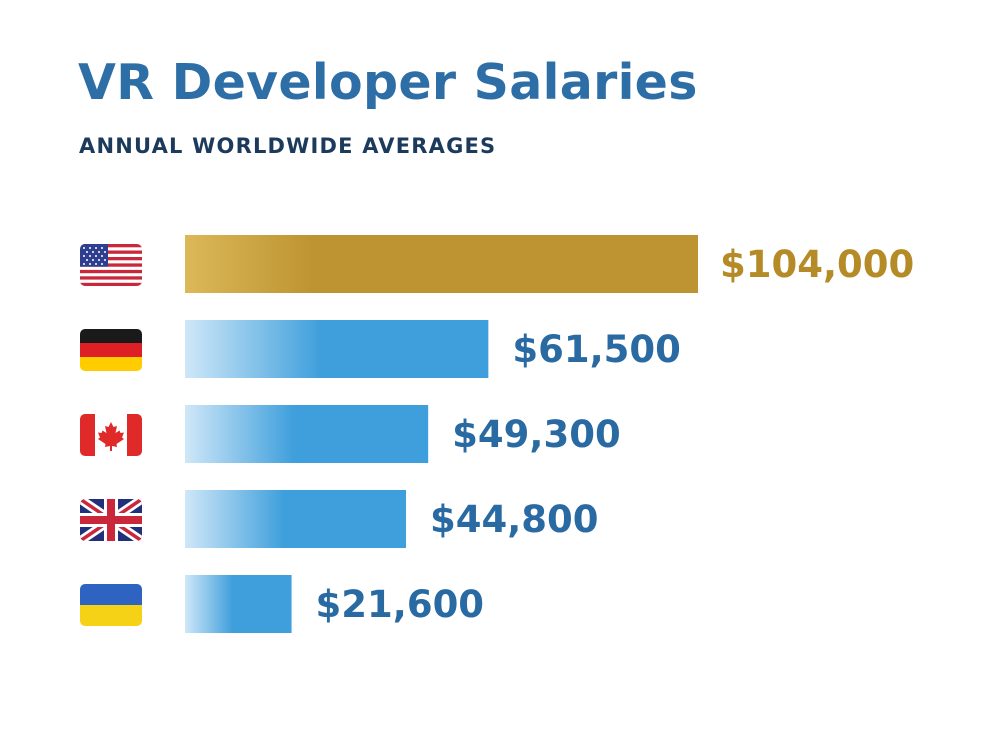 The image size is (1000, 754). What do you see at coordinates (596, 349) in the screenshot?
I see `value-label-germany-flag: $61,500` at bounding box center [596, 349].